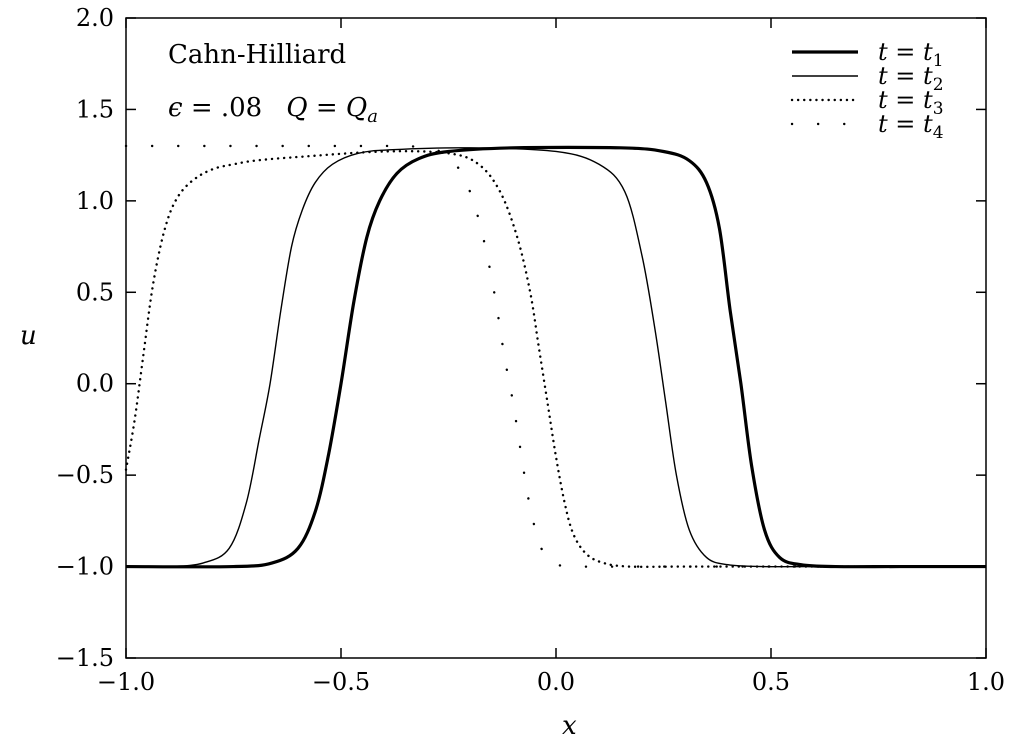 The image size is (1012, 742). What do you see at coordinates (95, 18) in the screenshot?
I see `y-tick-label: 2.0` at bounding box center [95, 18].